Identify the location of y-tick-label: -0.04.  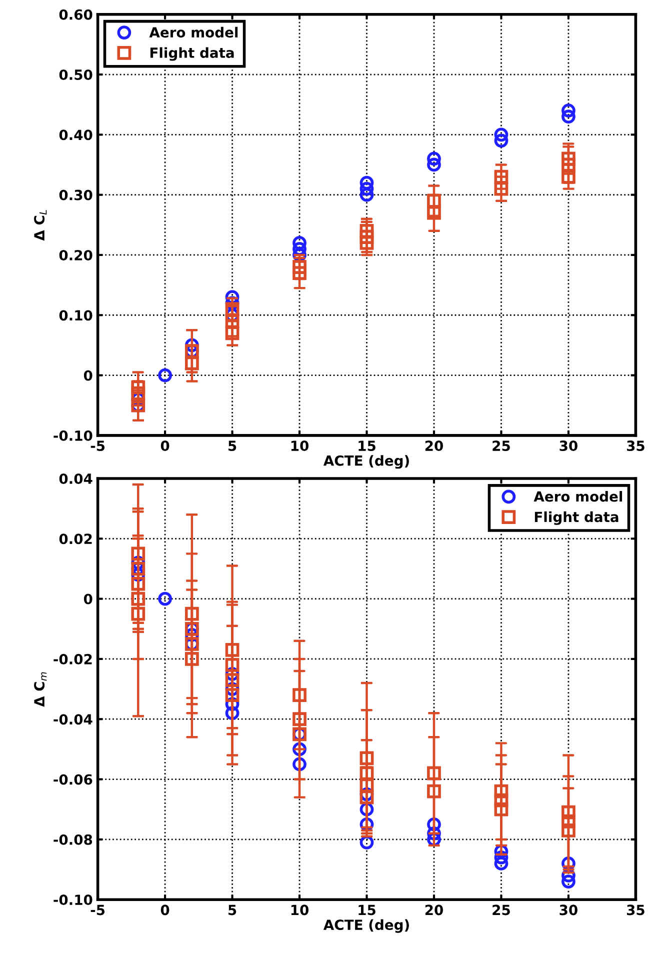
(73, 719).